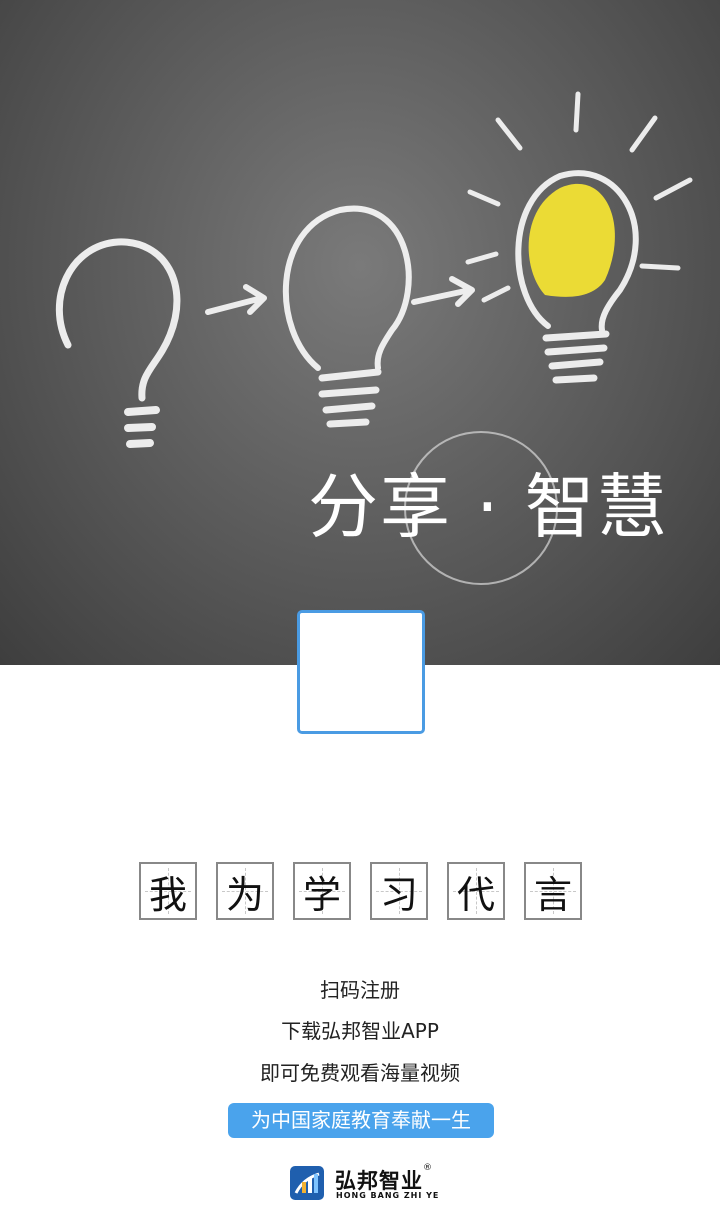 The image size is (720, 1223). What do you see at coordinates (427, 1168) in the screenshot?
I see `registered-mark: ®` at bounding box center [427, 1168].